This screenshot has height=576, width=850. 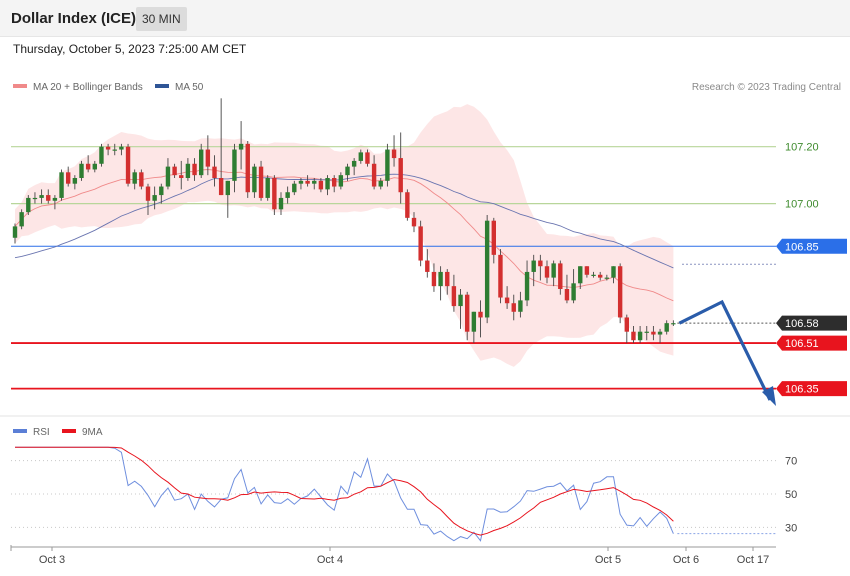 What do you see at coordinates (811, 323) in the screenshot?
I see `level-tag-106.58` at bounding box center [811, 323].